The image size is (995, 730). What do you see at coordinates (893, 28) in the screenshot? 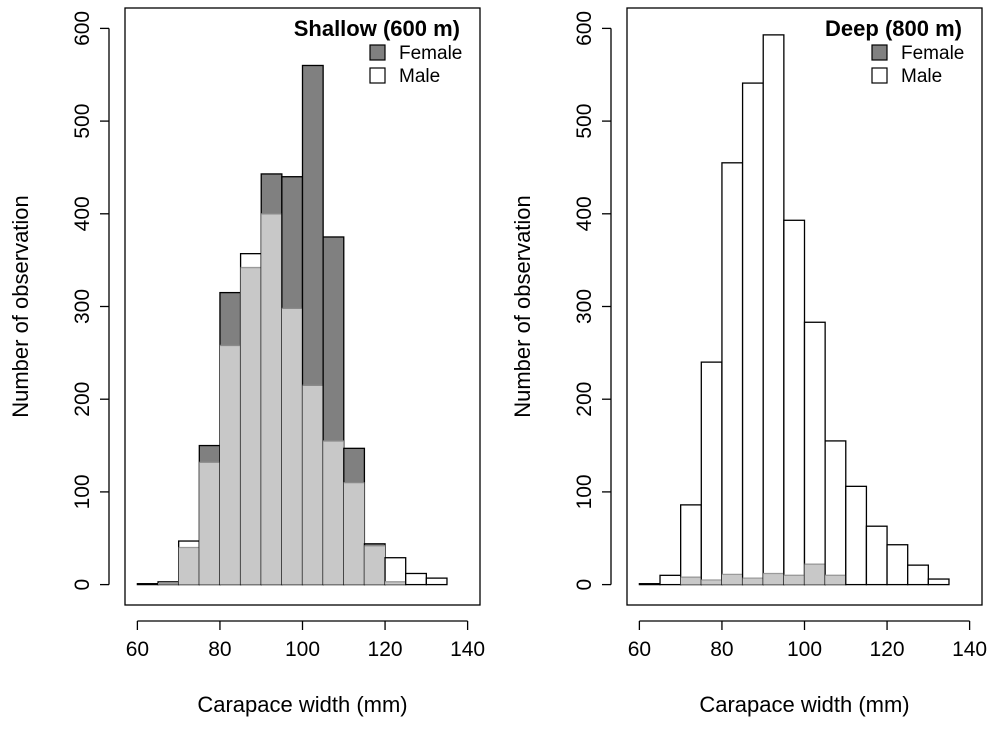
I see `chart-title: Deep (800 m)` at bounding box center [893, 28].